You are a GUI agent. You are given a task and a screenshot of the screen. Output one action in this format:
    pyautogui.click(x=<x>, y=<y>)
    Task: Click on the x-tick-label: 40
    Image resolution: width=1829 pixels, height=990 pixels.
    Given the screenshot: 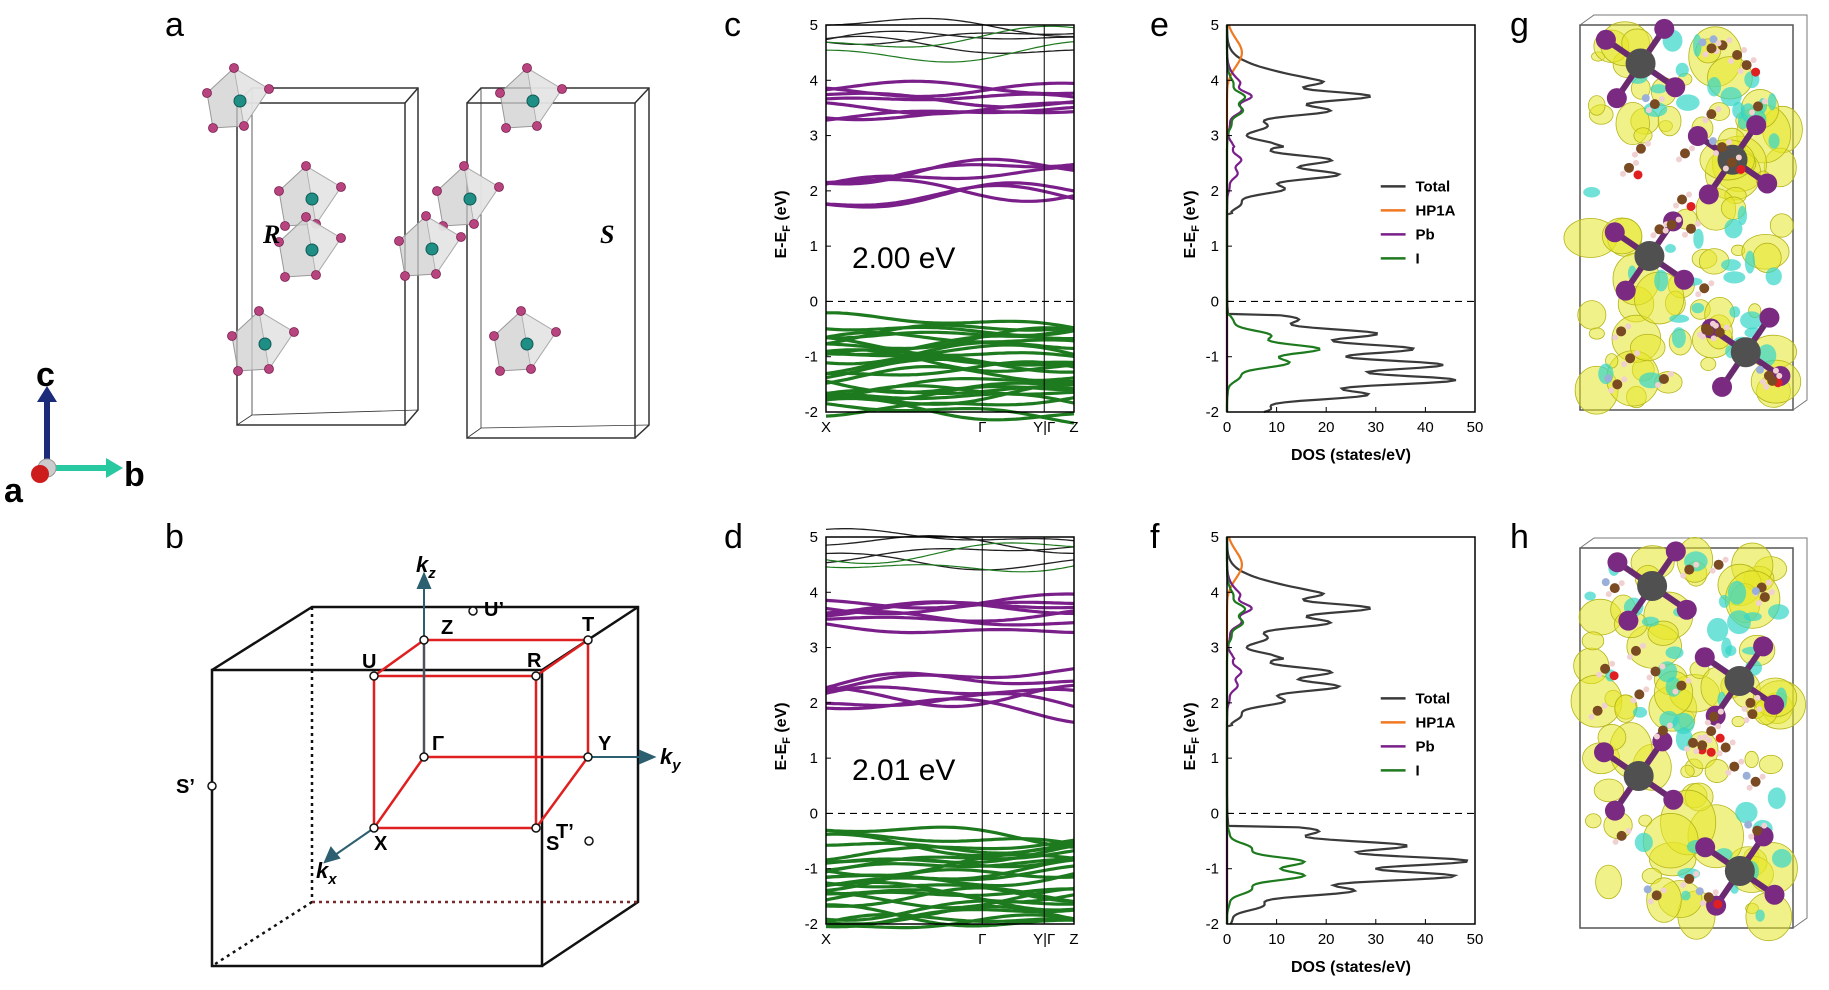 What is the action you would take?
    pyautogui.click(x=1425, y=427)
    